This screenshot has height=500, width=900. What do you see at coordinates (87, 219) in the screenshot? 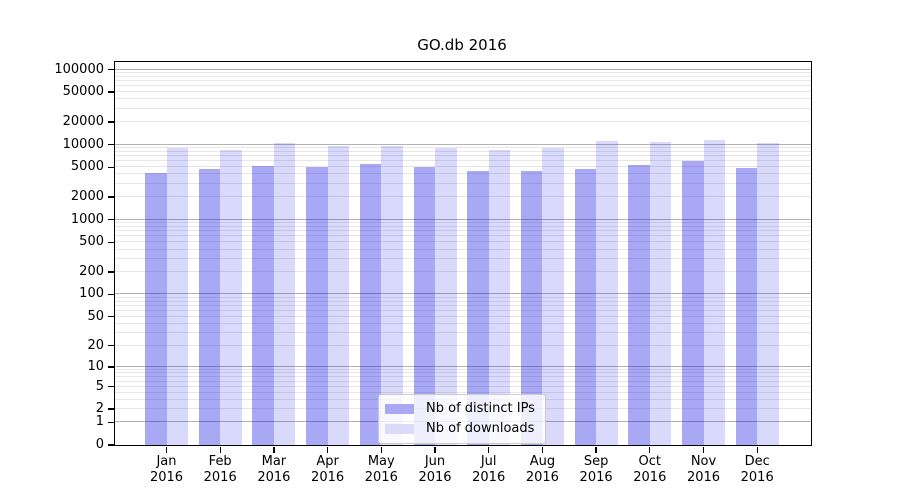
I see `y-tick-label: 1000` at bounding box center [87, 219].